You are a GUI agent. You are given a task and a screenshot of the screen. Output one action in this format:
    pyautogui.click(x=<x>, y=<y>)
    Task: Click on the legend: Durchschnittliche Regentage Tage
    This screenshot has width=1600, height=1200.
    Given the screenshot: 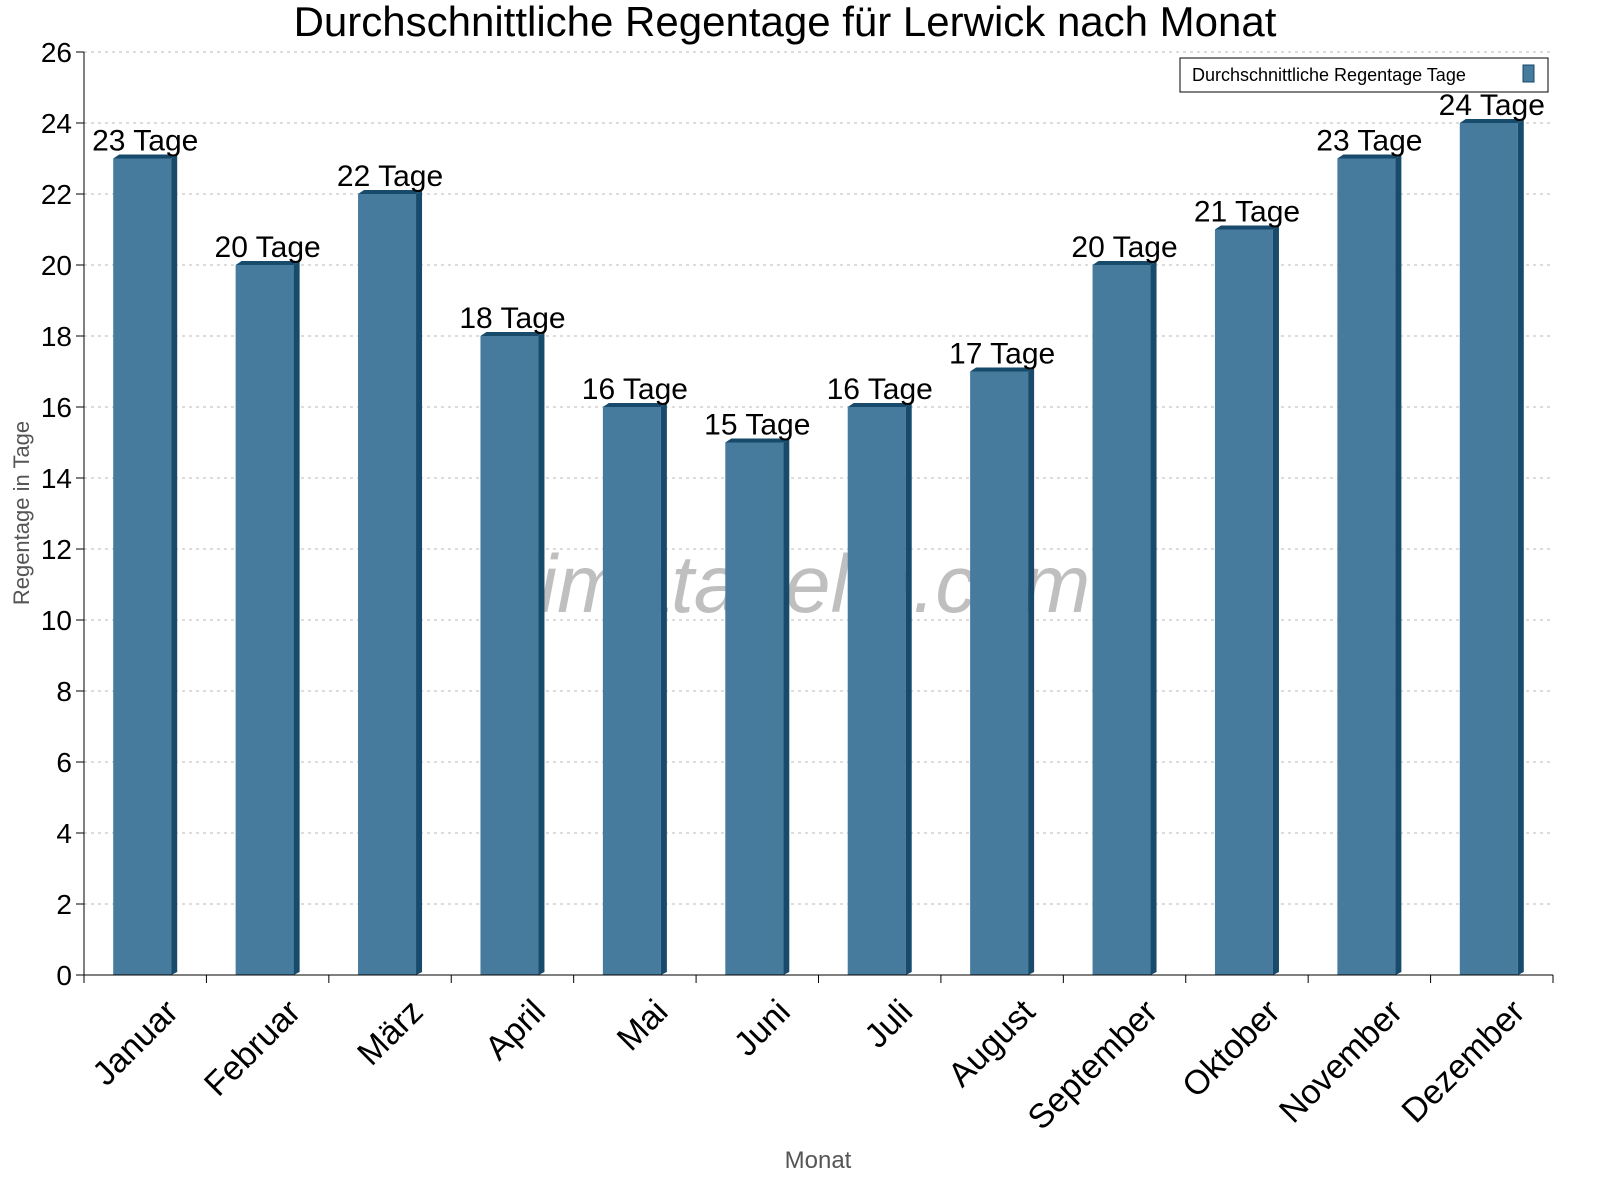 What is the action you would take?
    pyautogui.click(x=1364, y=75)
    